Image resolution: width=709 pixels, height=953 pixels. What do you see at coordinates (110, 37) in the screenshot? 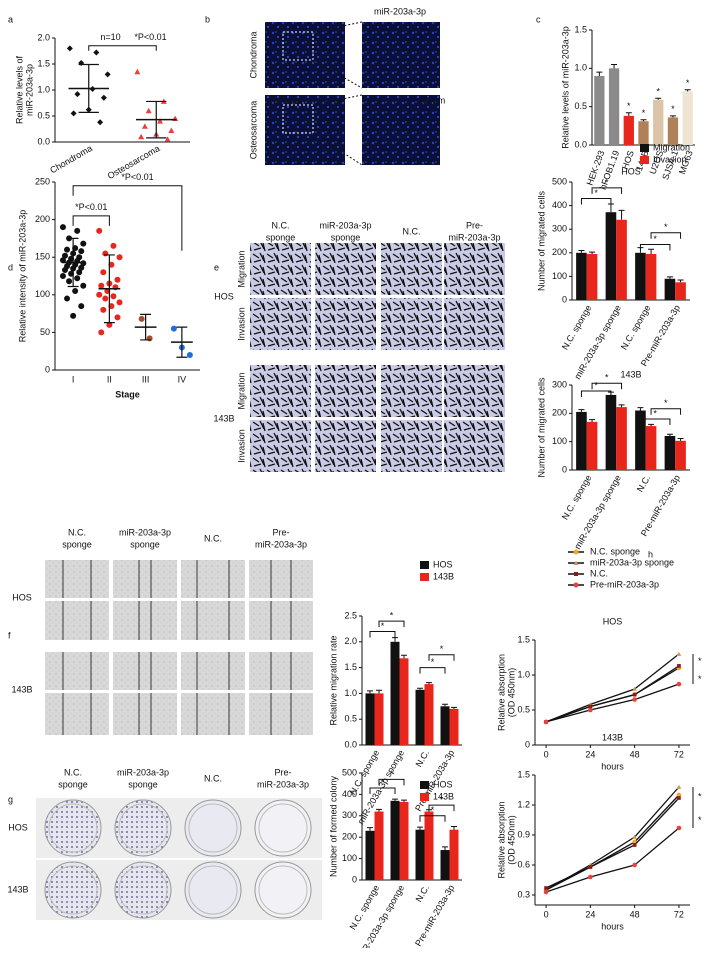
I see `annotation: n=10` at bounding box center [110, 37].